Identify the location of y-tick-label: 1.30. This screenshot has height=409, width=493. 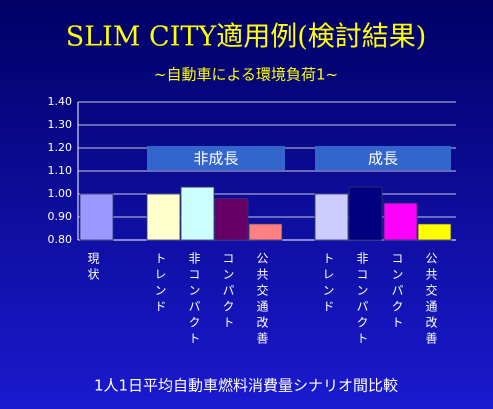
(60, 124).